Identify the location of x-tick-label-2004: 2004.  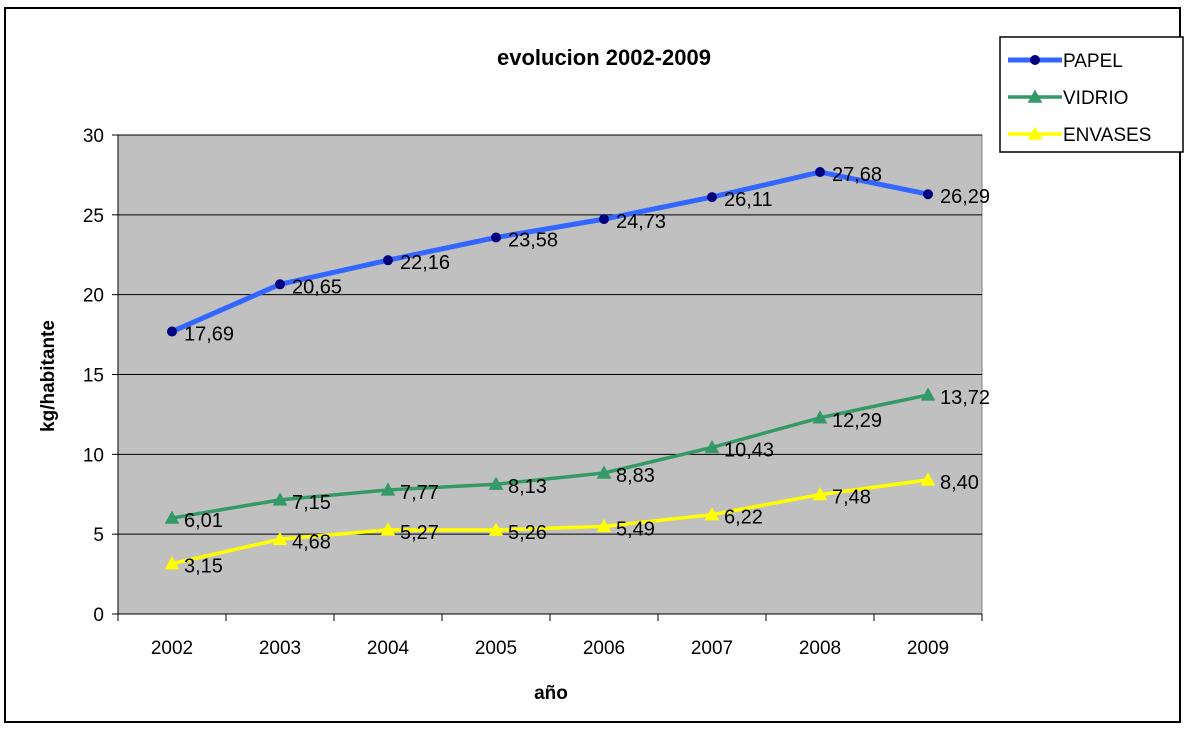
(388, 648).